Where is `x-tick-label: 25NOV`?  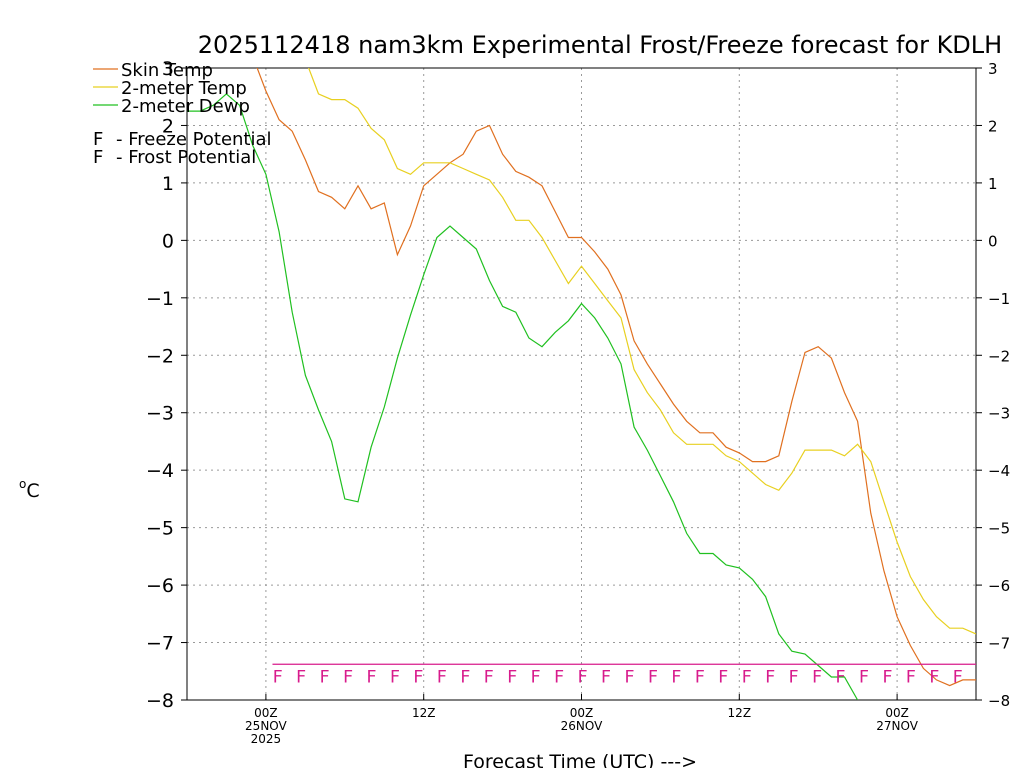 x-tick-label: 25NOV is located at coordinates (266, 726).